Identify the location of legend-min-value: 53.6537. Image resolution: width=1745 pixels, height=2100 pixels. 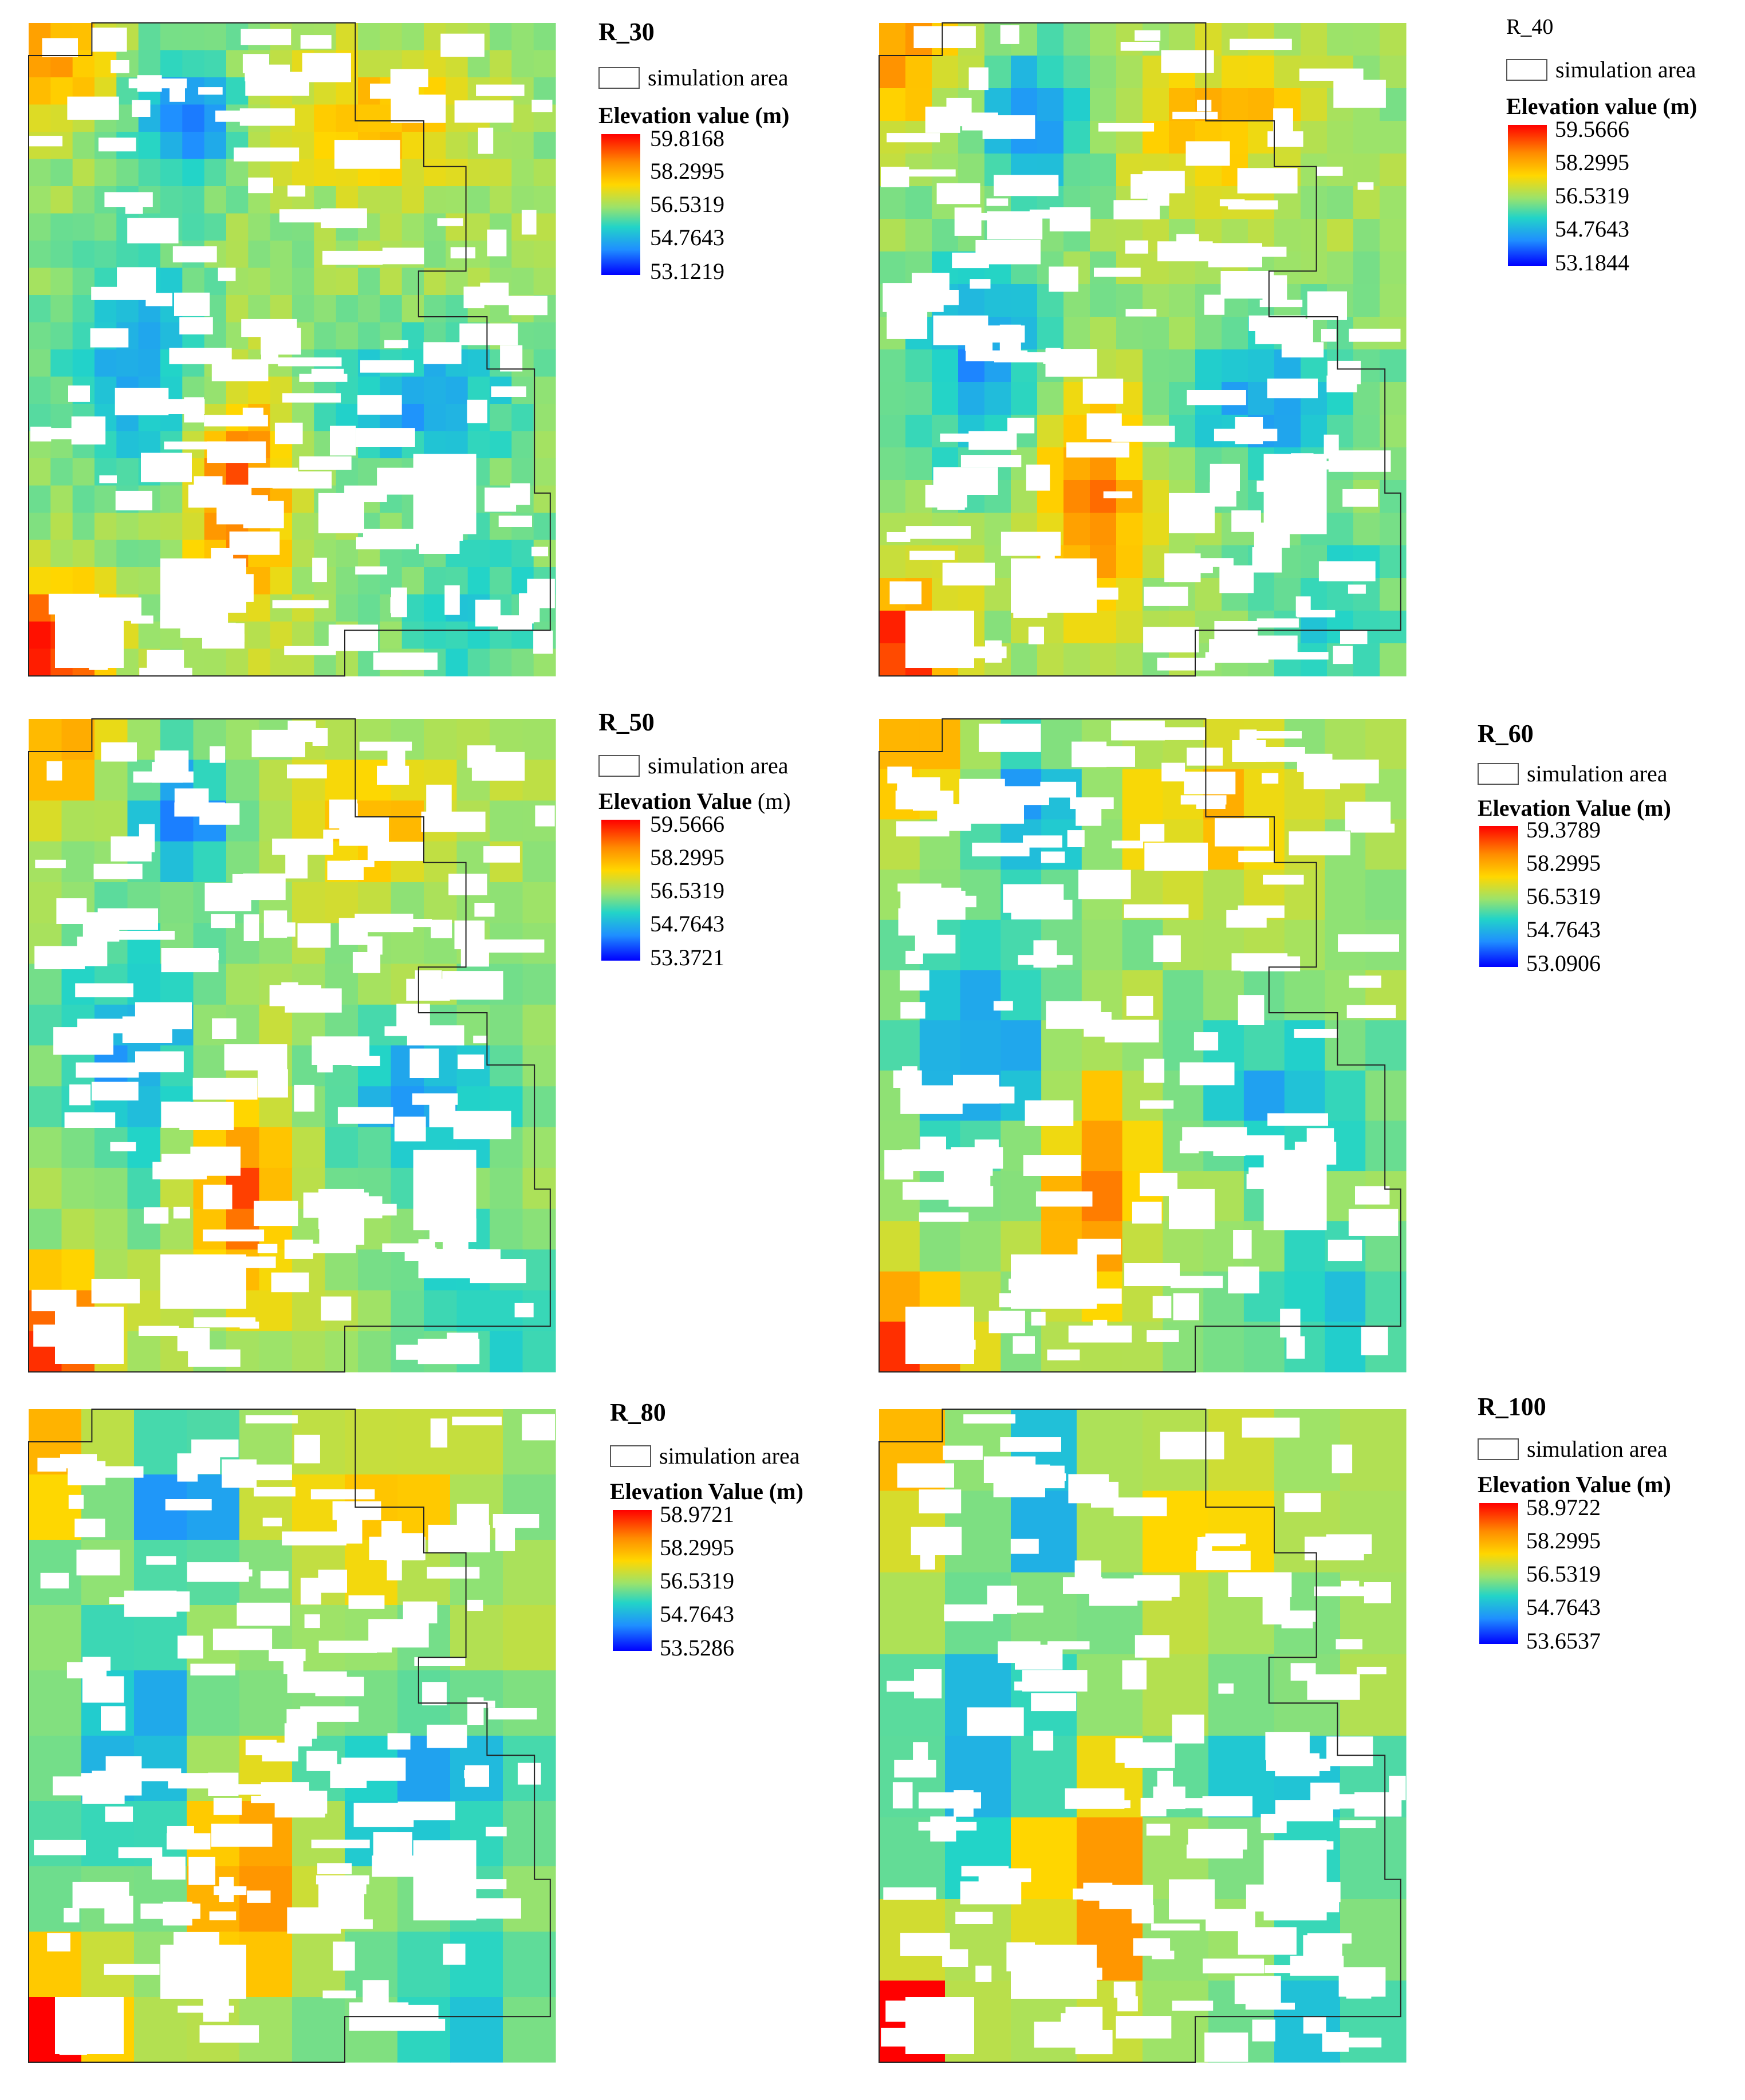
(1563, 1641).